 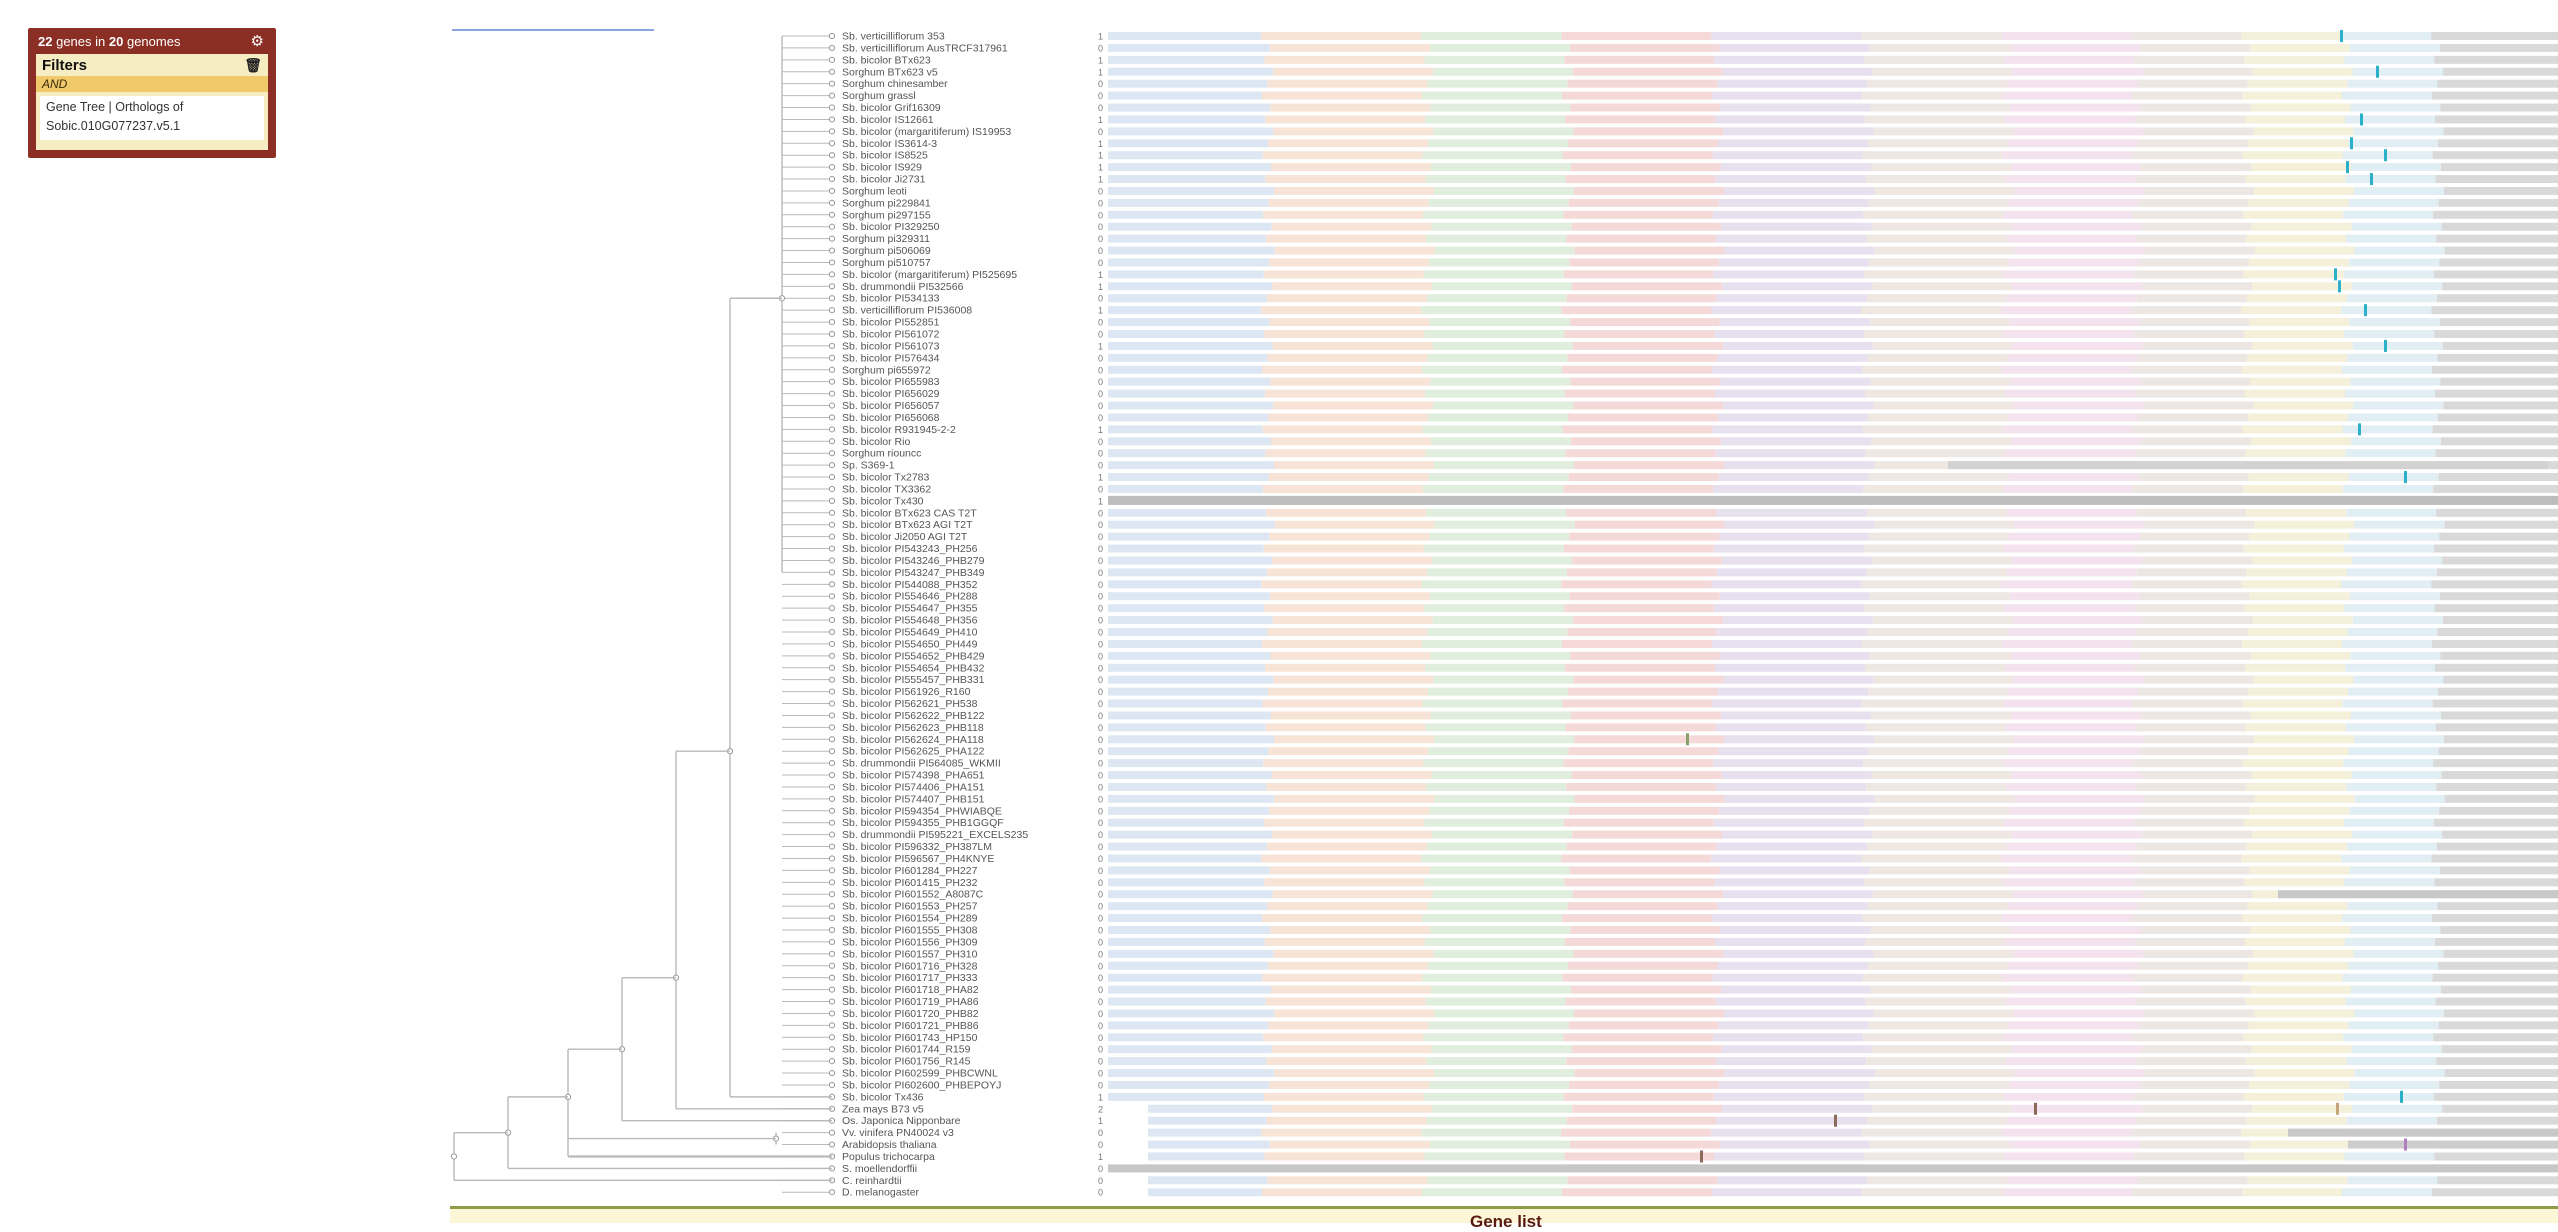 What do you see at coordinates (910, 942) in the screenshot?
I see `genome-label: Sb. bicolor PI601556_PH309` at bounding box center [910, 942].